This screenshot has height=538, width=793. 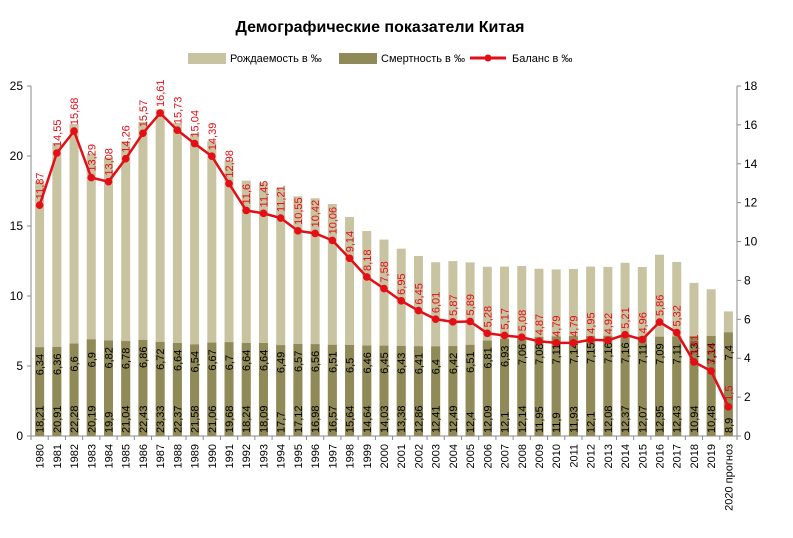 What do you see at coordinates (75, 419) in the screenshot?
I see `birth-rate-data-label: 22,28` at bounding box center [75, 419].